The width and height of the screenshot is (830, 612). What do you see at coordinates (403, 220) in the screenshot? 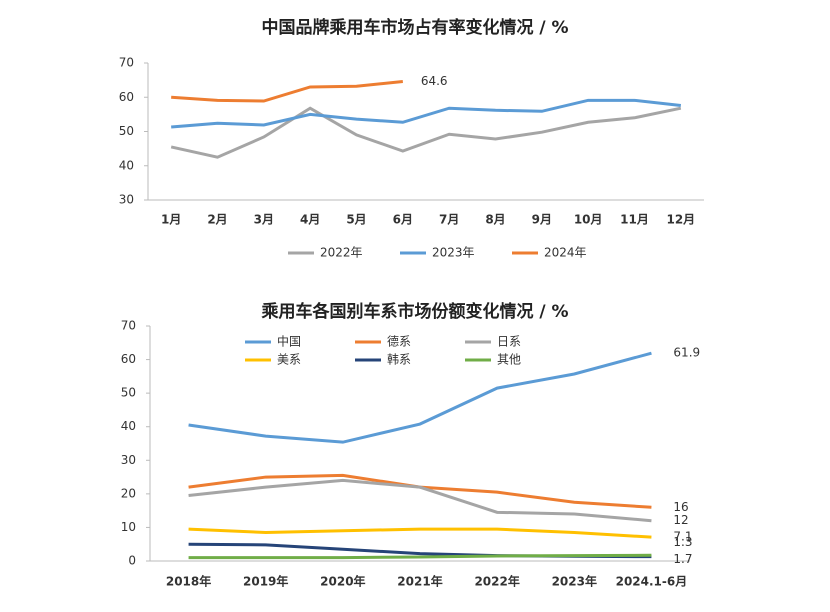
I see `x-tick-label: 6月` at bounding box center [403, 220].